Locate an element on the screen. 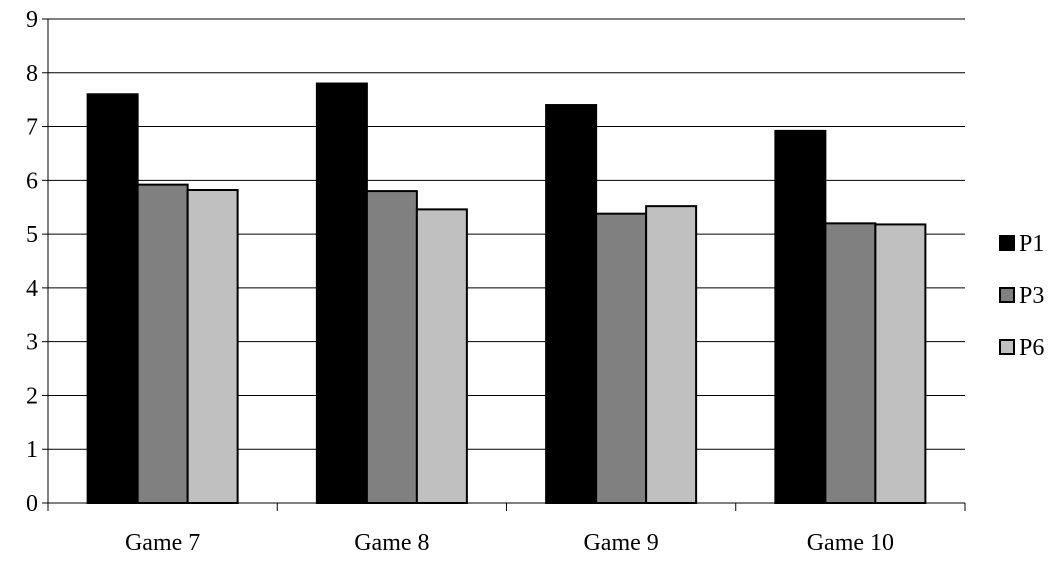  legend-swatch-p1 is located at coordinates (1007, 243).